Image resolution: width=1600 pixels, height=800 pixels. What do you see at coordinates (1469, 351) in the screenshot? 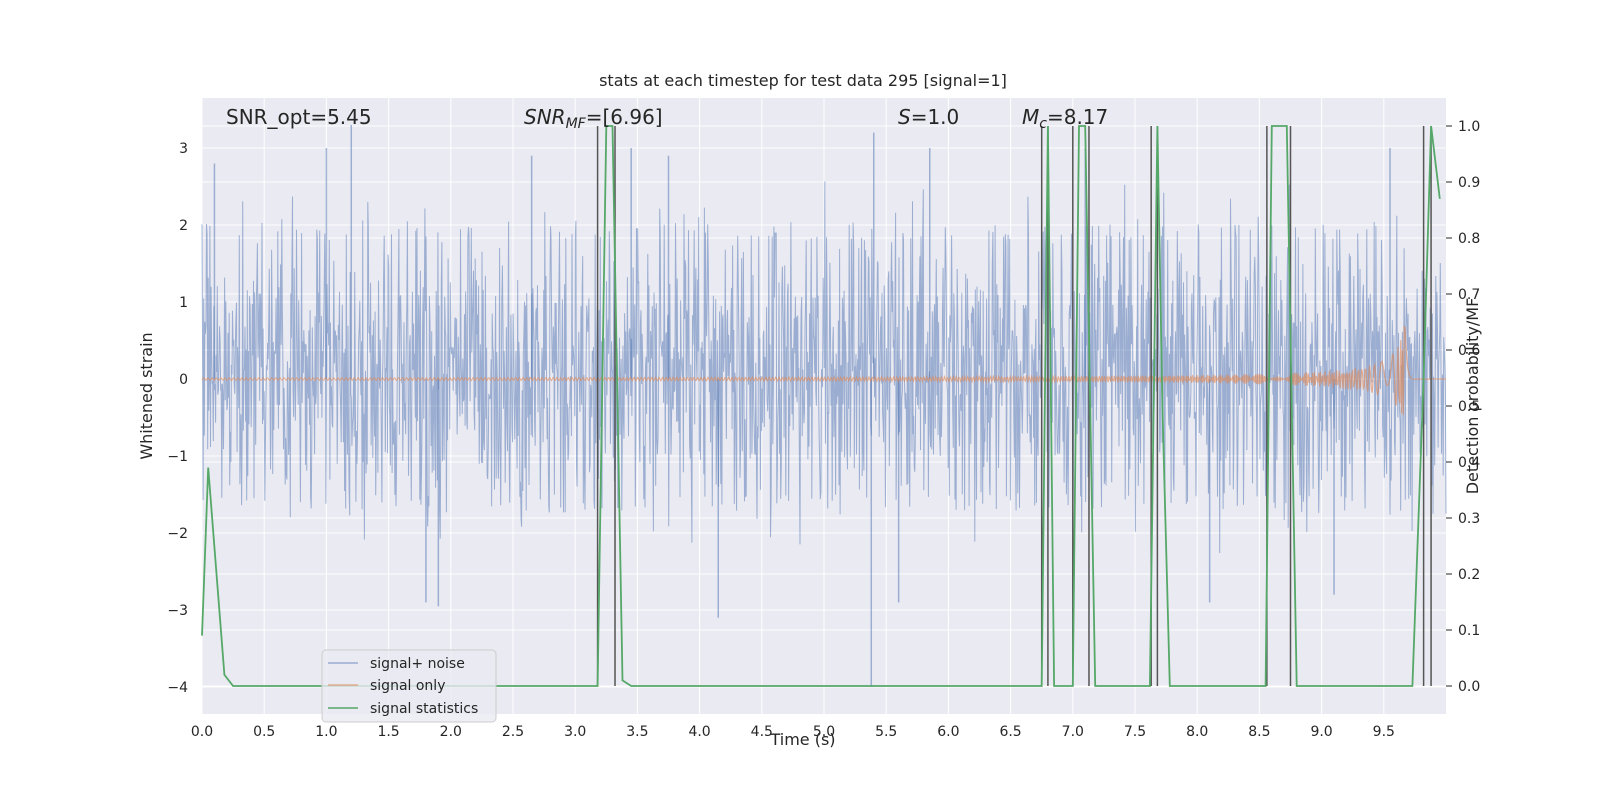
I see `y2-tick-label: 0.6` at bounding box center [1469, 351].